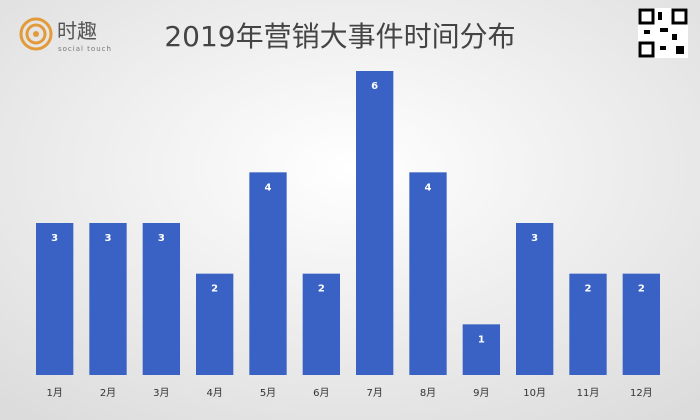  Describe the element at coordinates (214, 393) in the screenshot. I see `x-tick-label: 4月` at that location.